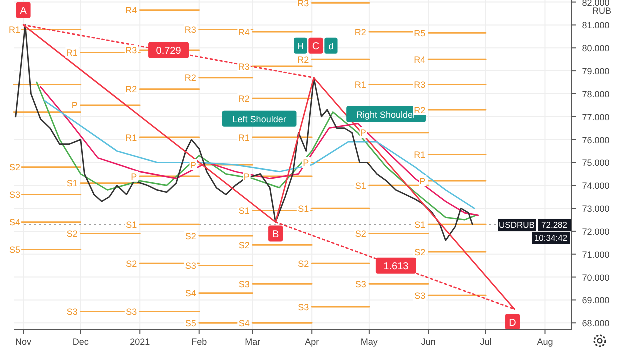  What do you see at coordinates (24, 12) in the screenshot?
I see `annotation: A` at bounding box center [24, 12].